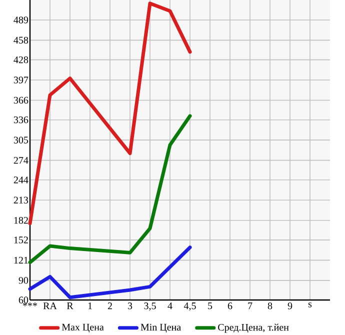 The image size is (345, 335). I want to click on legend-label: Min Цена, so click(160, 328).